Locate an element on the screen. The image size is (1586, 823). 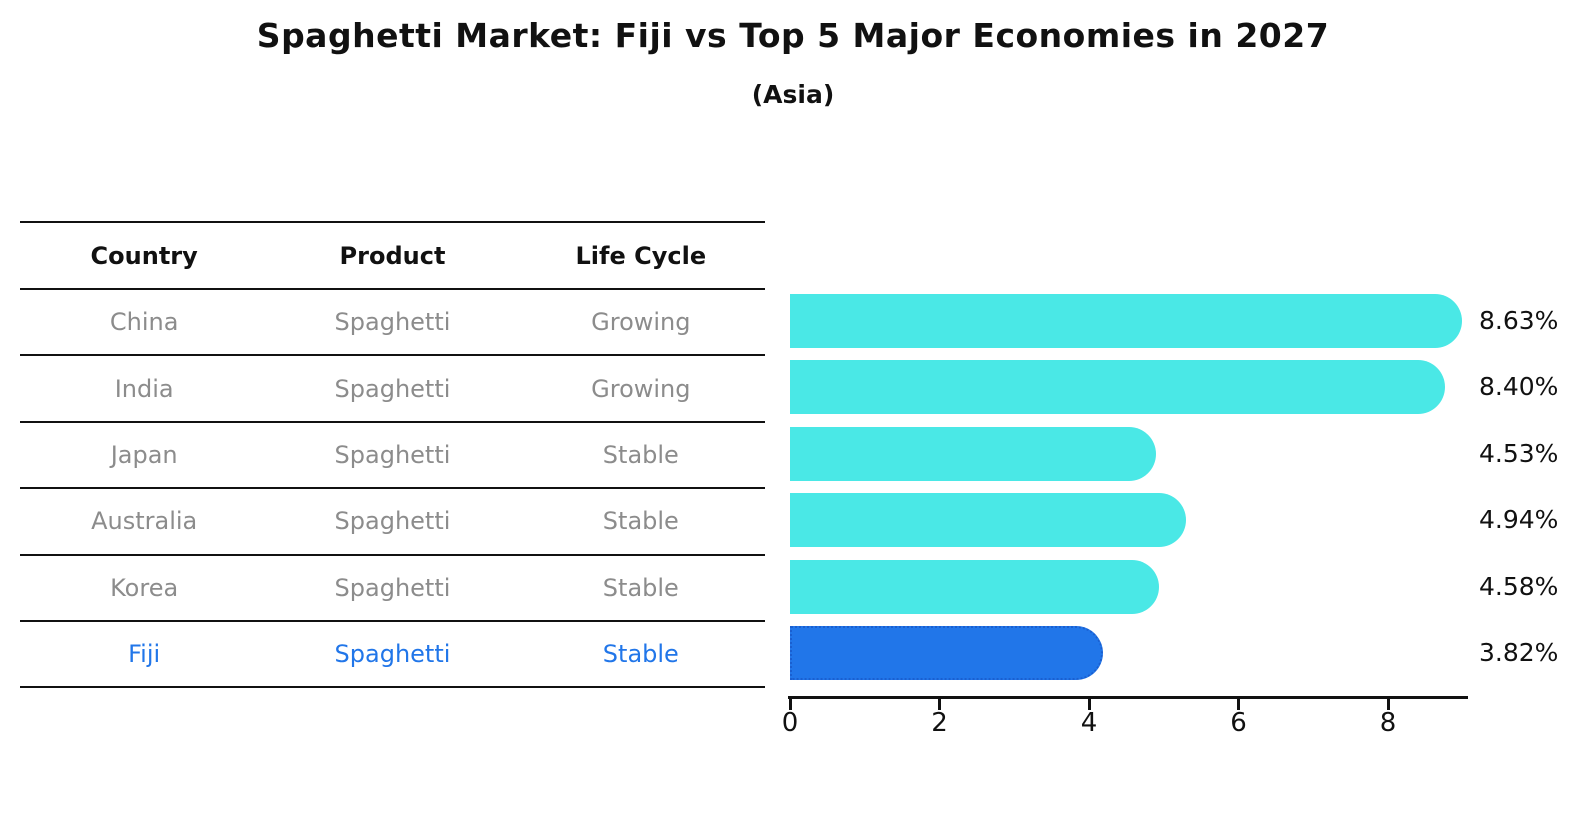
table-row: Fiji Spaghetti Stable is located at coordinates (392, 652).